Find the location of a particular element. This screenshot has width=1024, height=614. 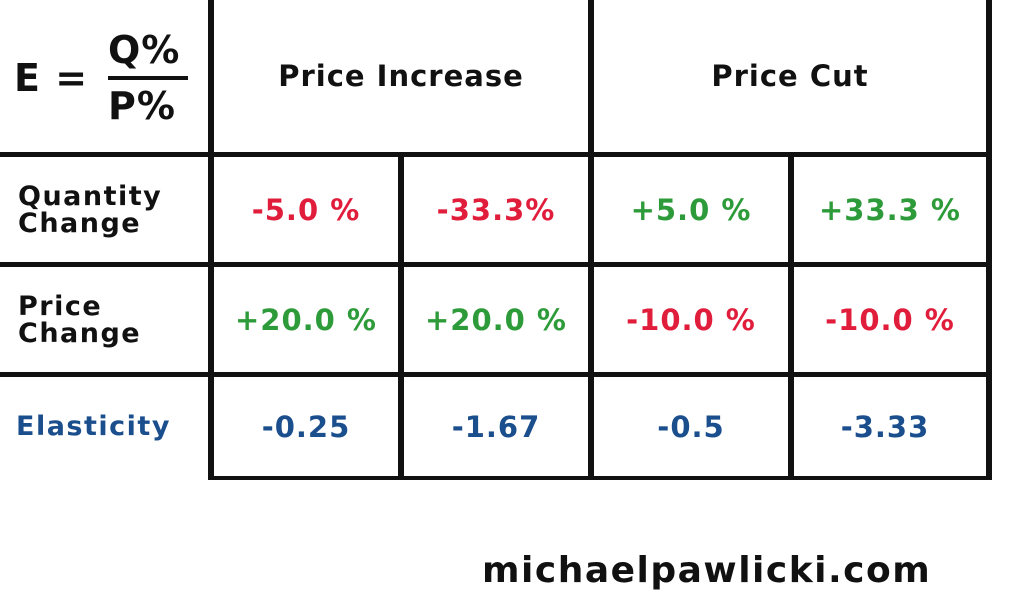

row-label-elasticity: Elasticity is located at coordinates (93, 426).